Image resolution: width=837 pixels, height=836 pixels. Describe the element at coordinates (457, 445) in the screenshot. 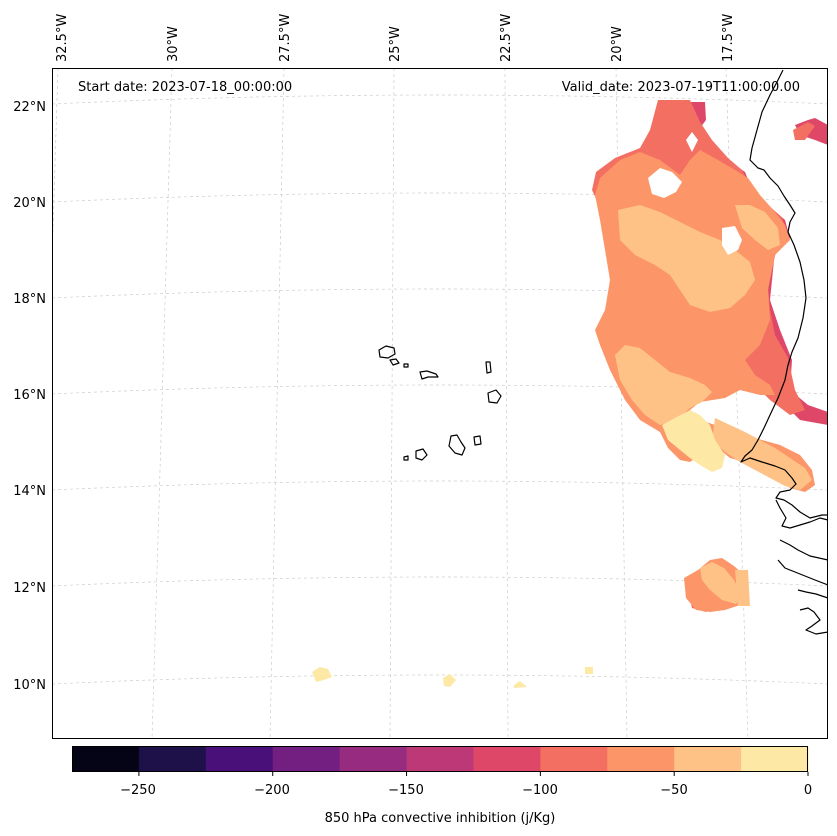

I see `island-santiago` at that location.